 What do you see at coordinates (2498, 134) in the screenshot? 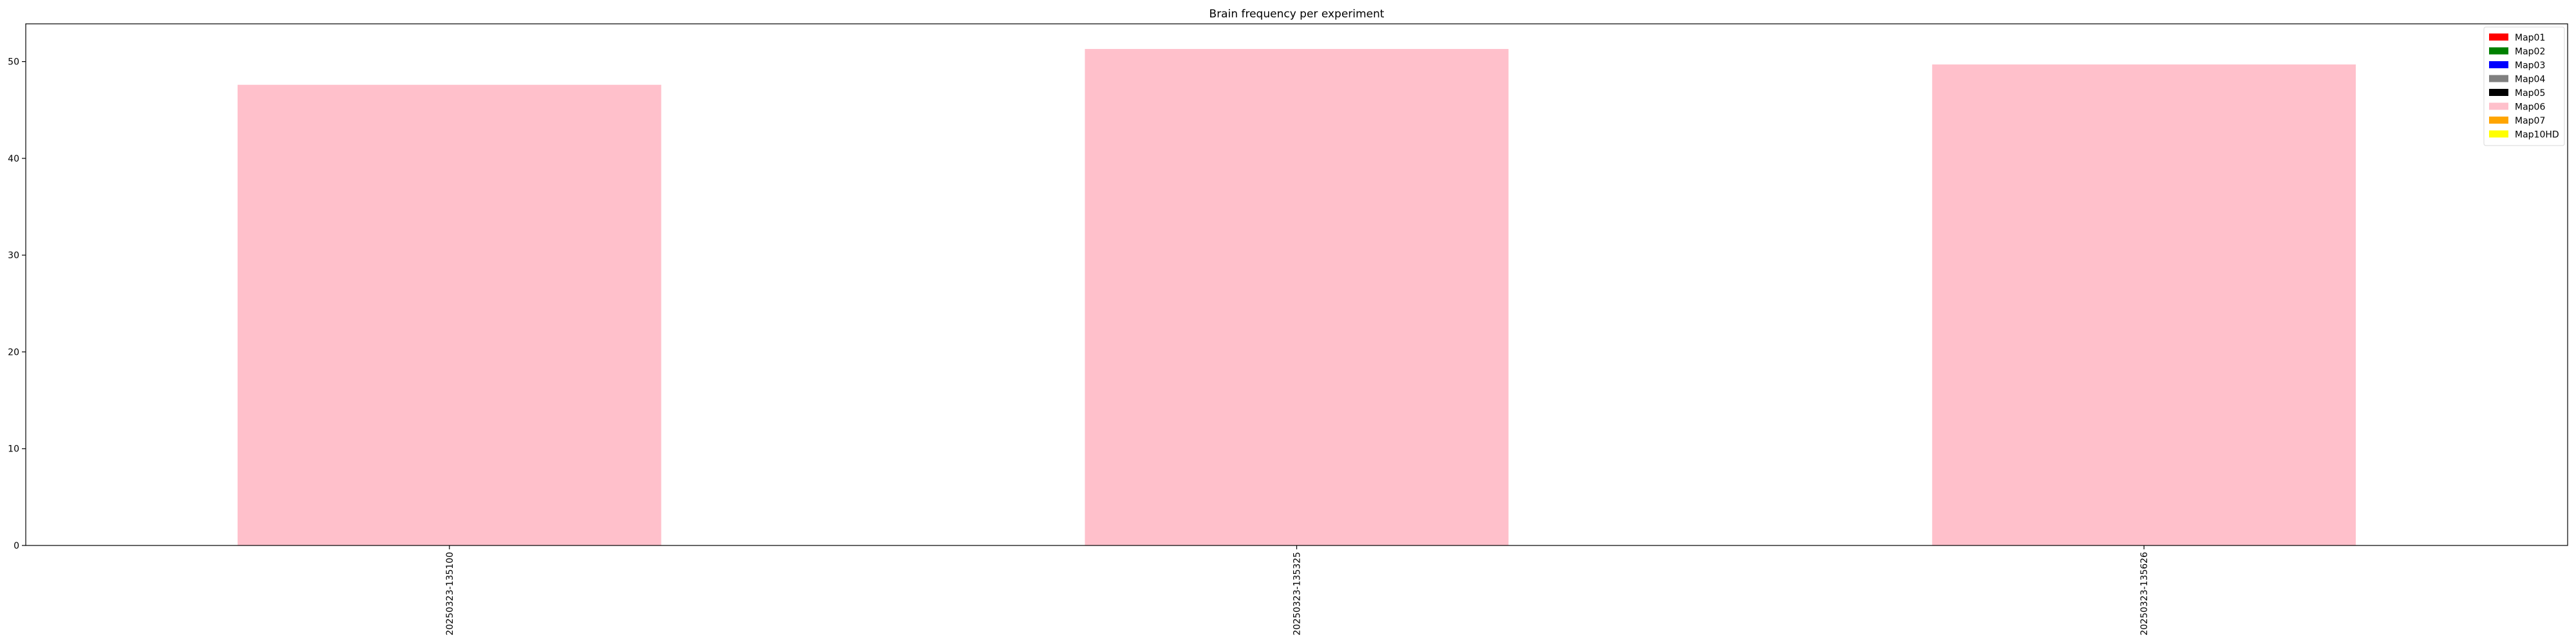
I see `legend-swatch-map10hd` at bounding box center [2498, 134].